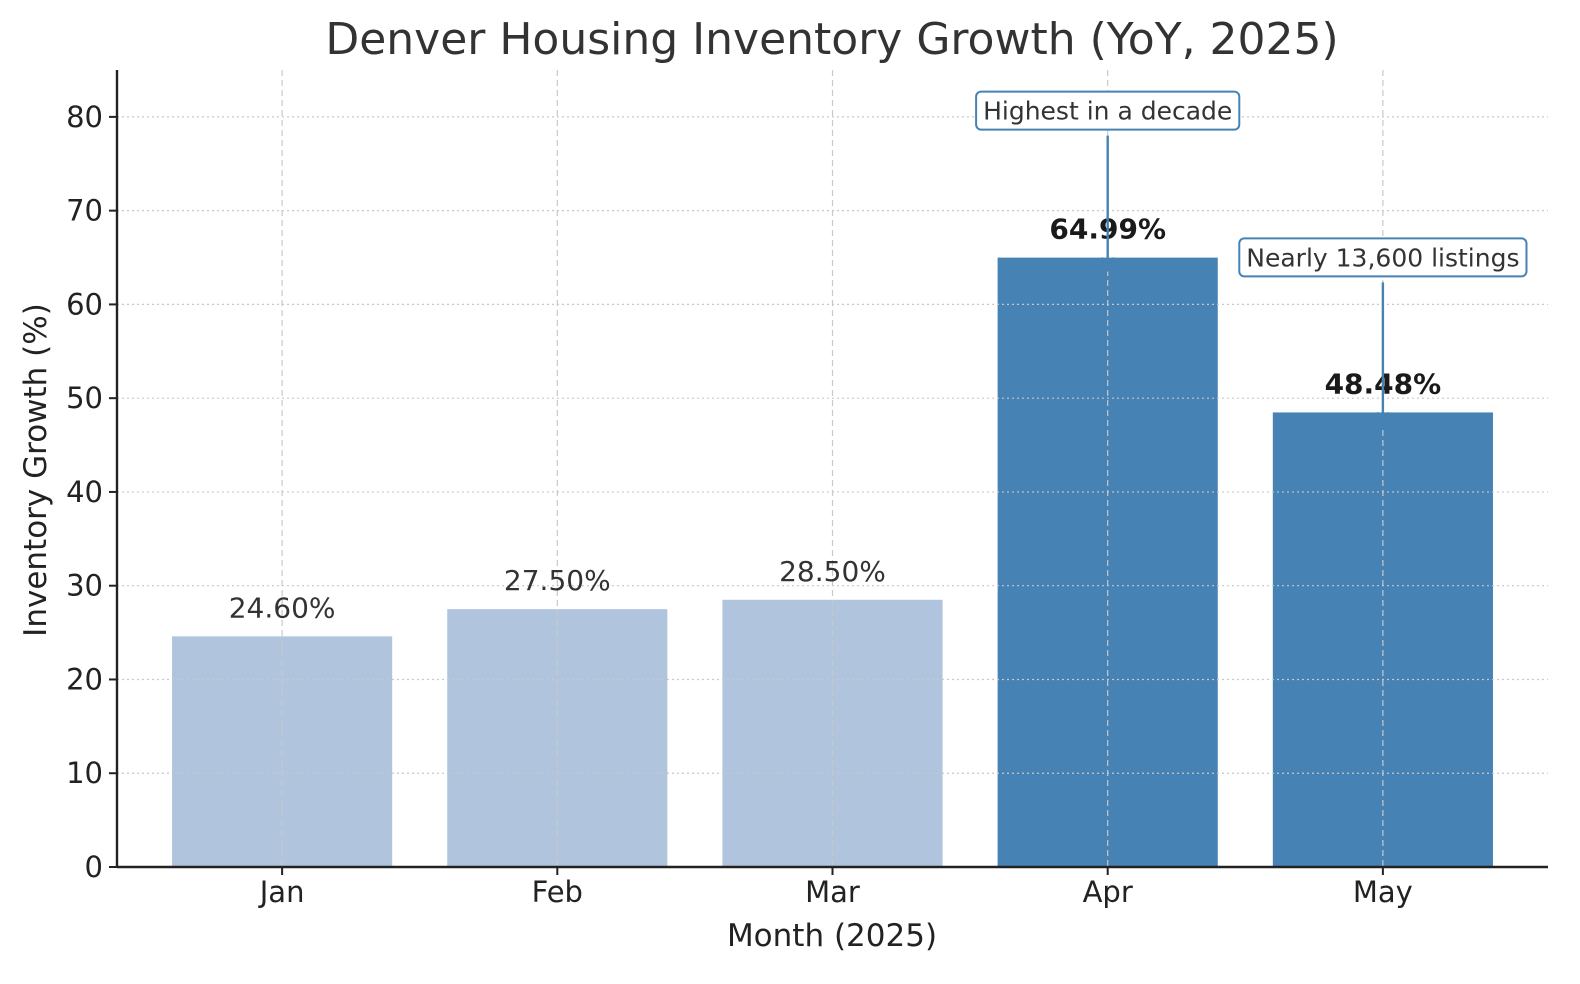 The width and height of the screenshot is (1580, 984). What do you see at coordinates (36, 470) in the screenshot?
I see `y-axis-label: Inventory Growth (%)` at bounding box center [36, 470].